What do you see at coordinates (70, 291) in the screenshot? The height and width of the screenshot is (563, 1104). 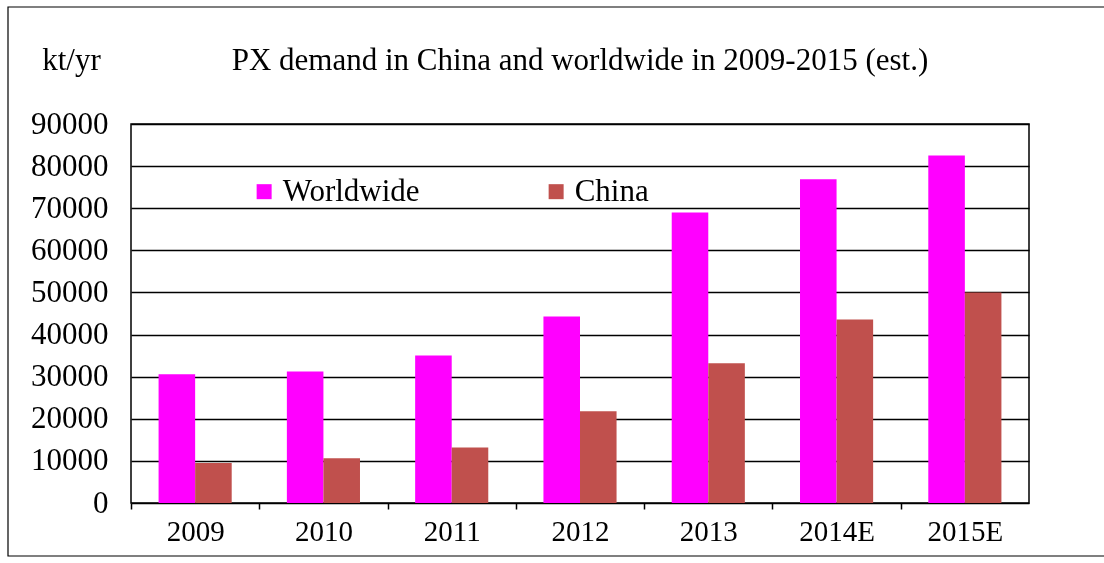 I see `y-tick-label: 50000` at bounding box center [70, 291].